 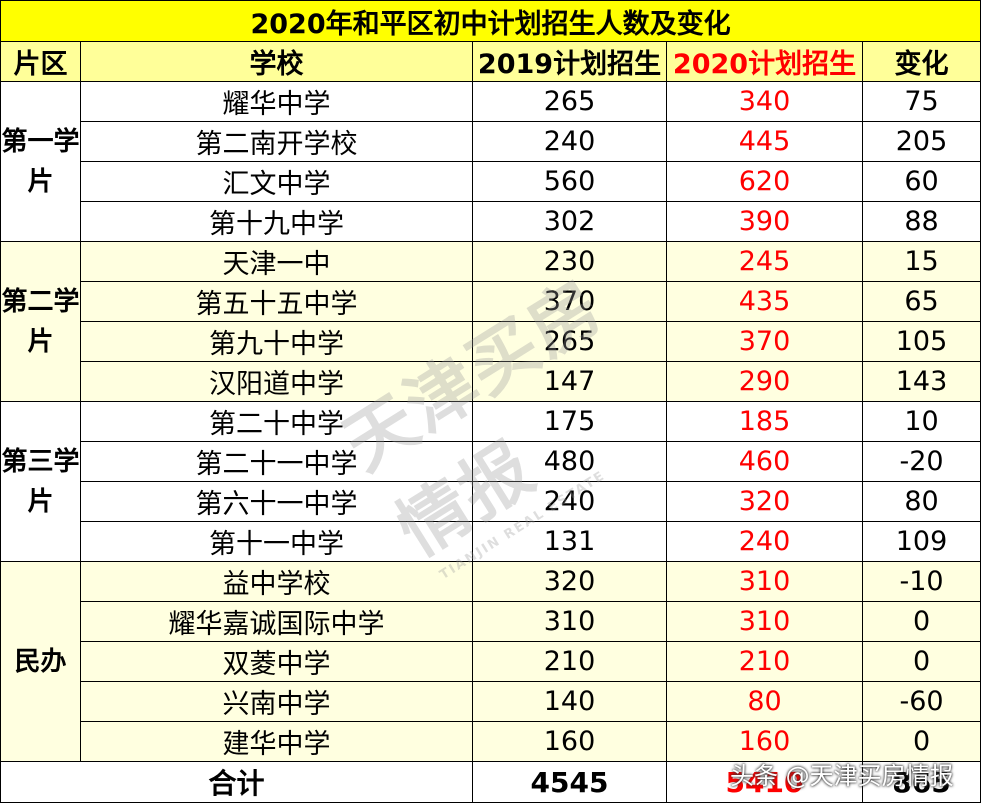 What do you see at coordinates (569, 301) in the screenshot?
I see `value-2019-cell: 370` at bounding box center [569, 301].